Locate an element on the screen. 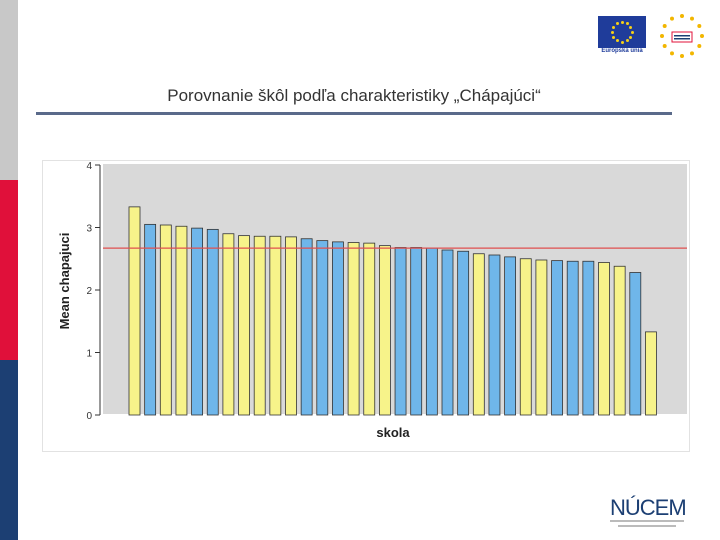 The height and width of the screenshot is (540, 720). eu-caption: Európska únia is located at coordinates (622, 51).